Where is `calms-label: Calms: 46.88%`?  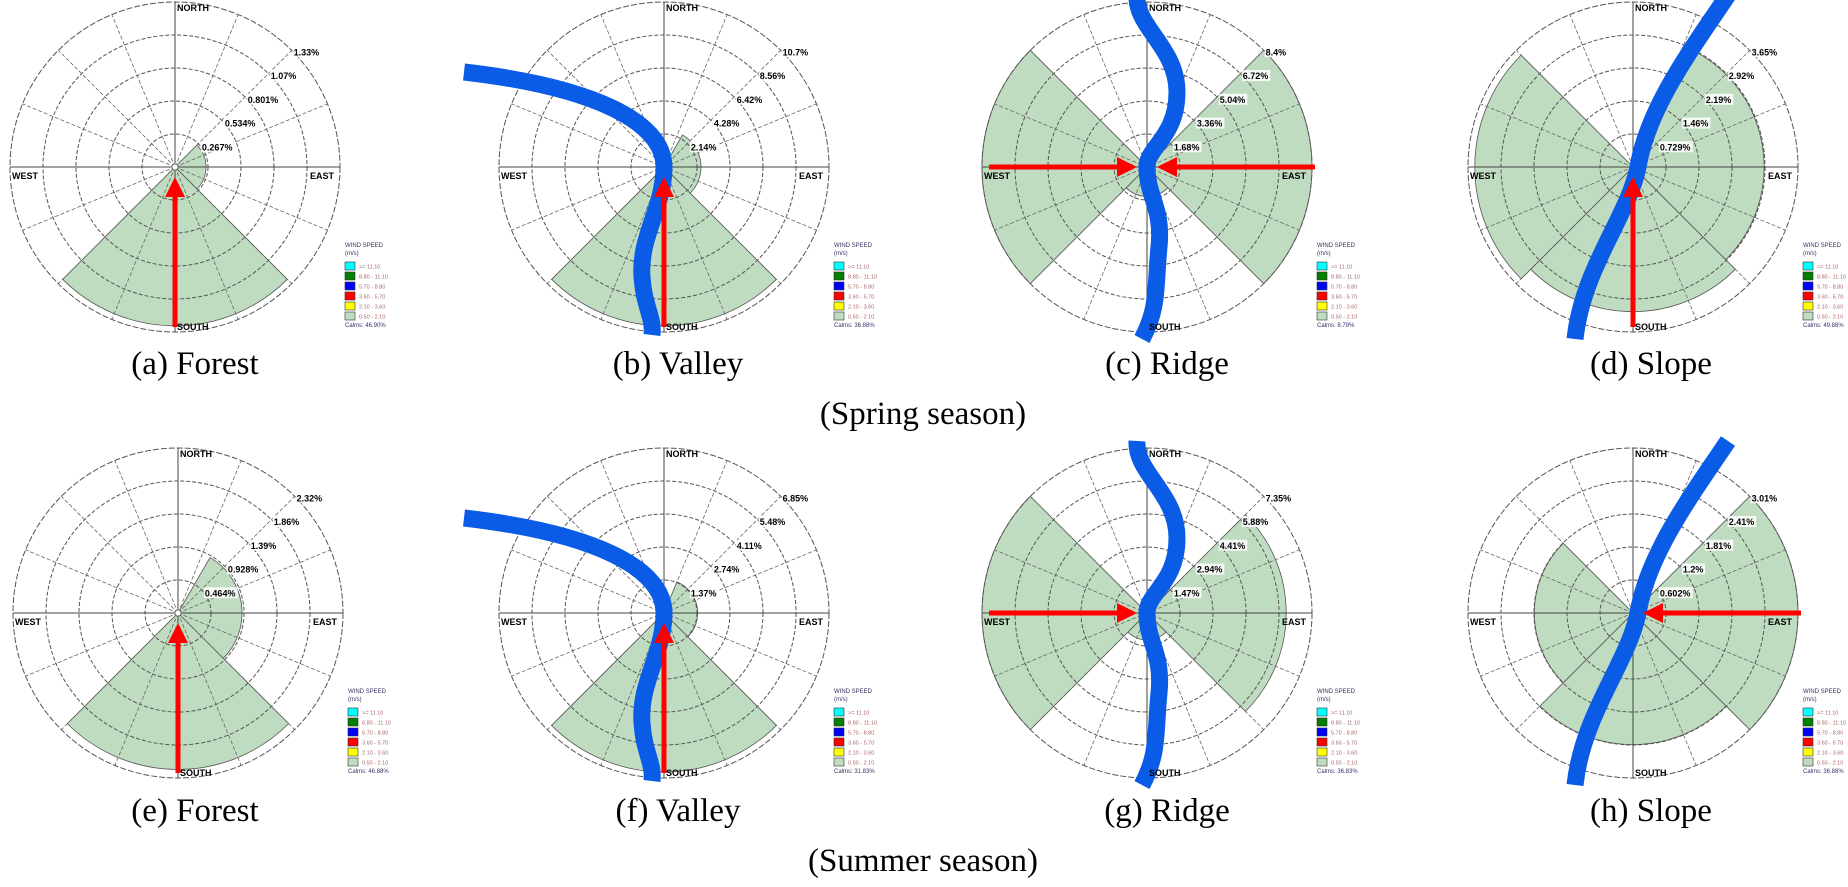
calms-label: Calms: 46.88% is located at coordinates (368, 772).